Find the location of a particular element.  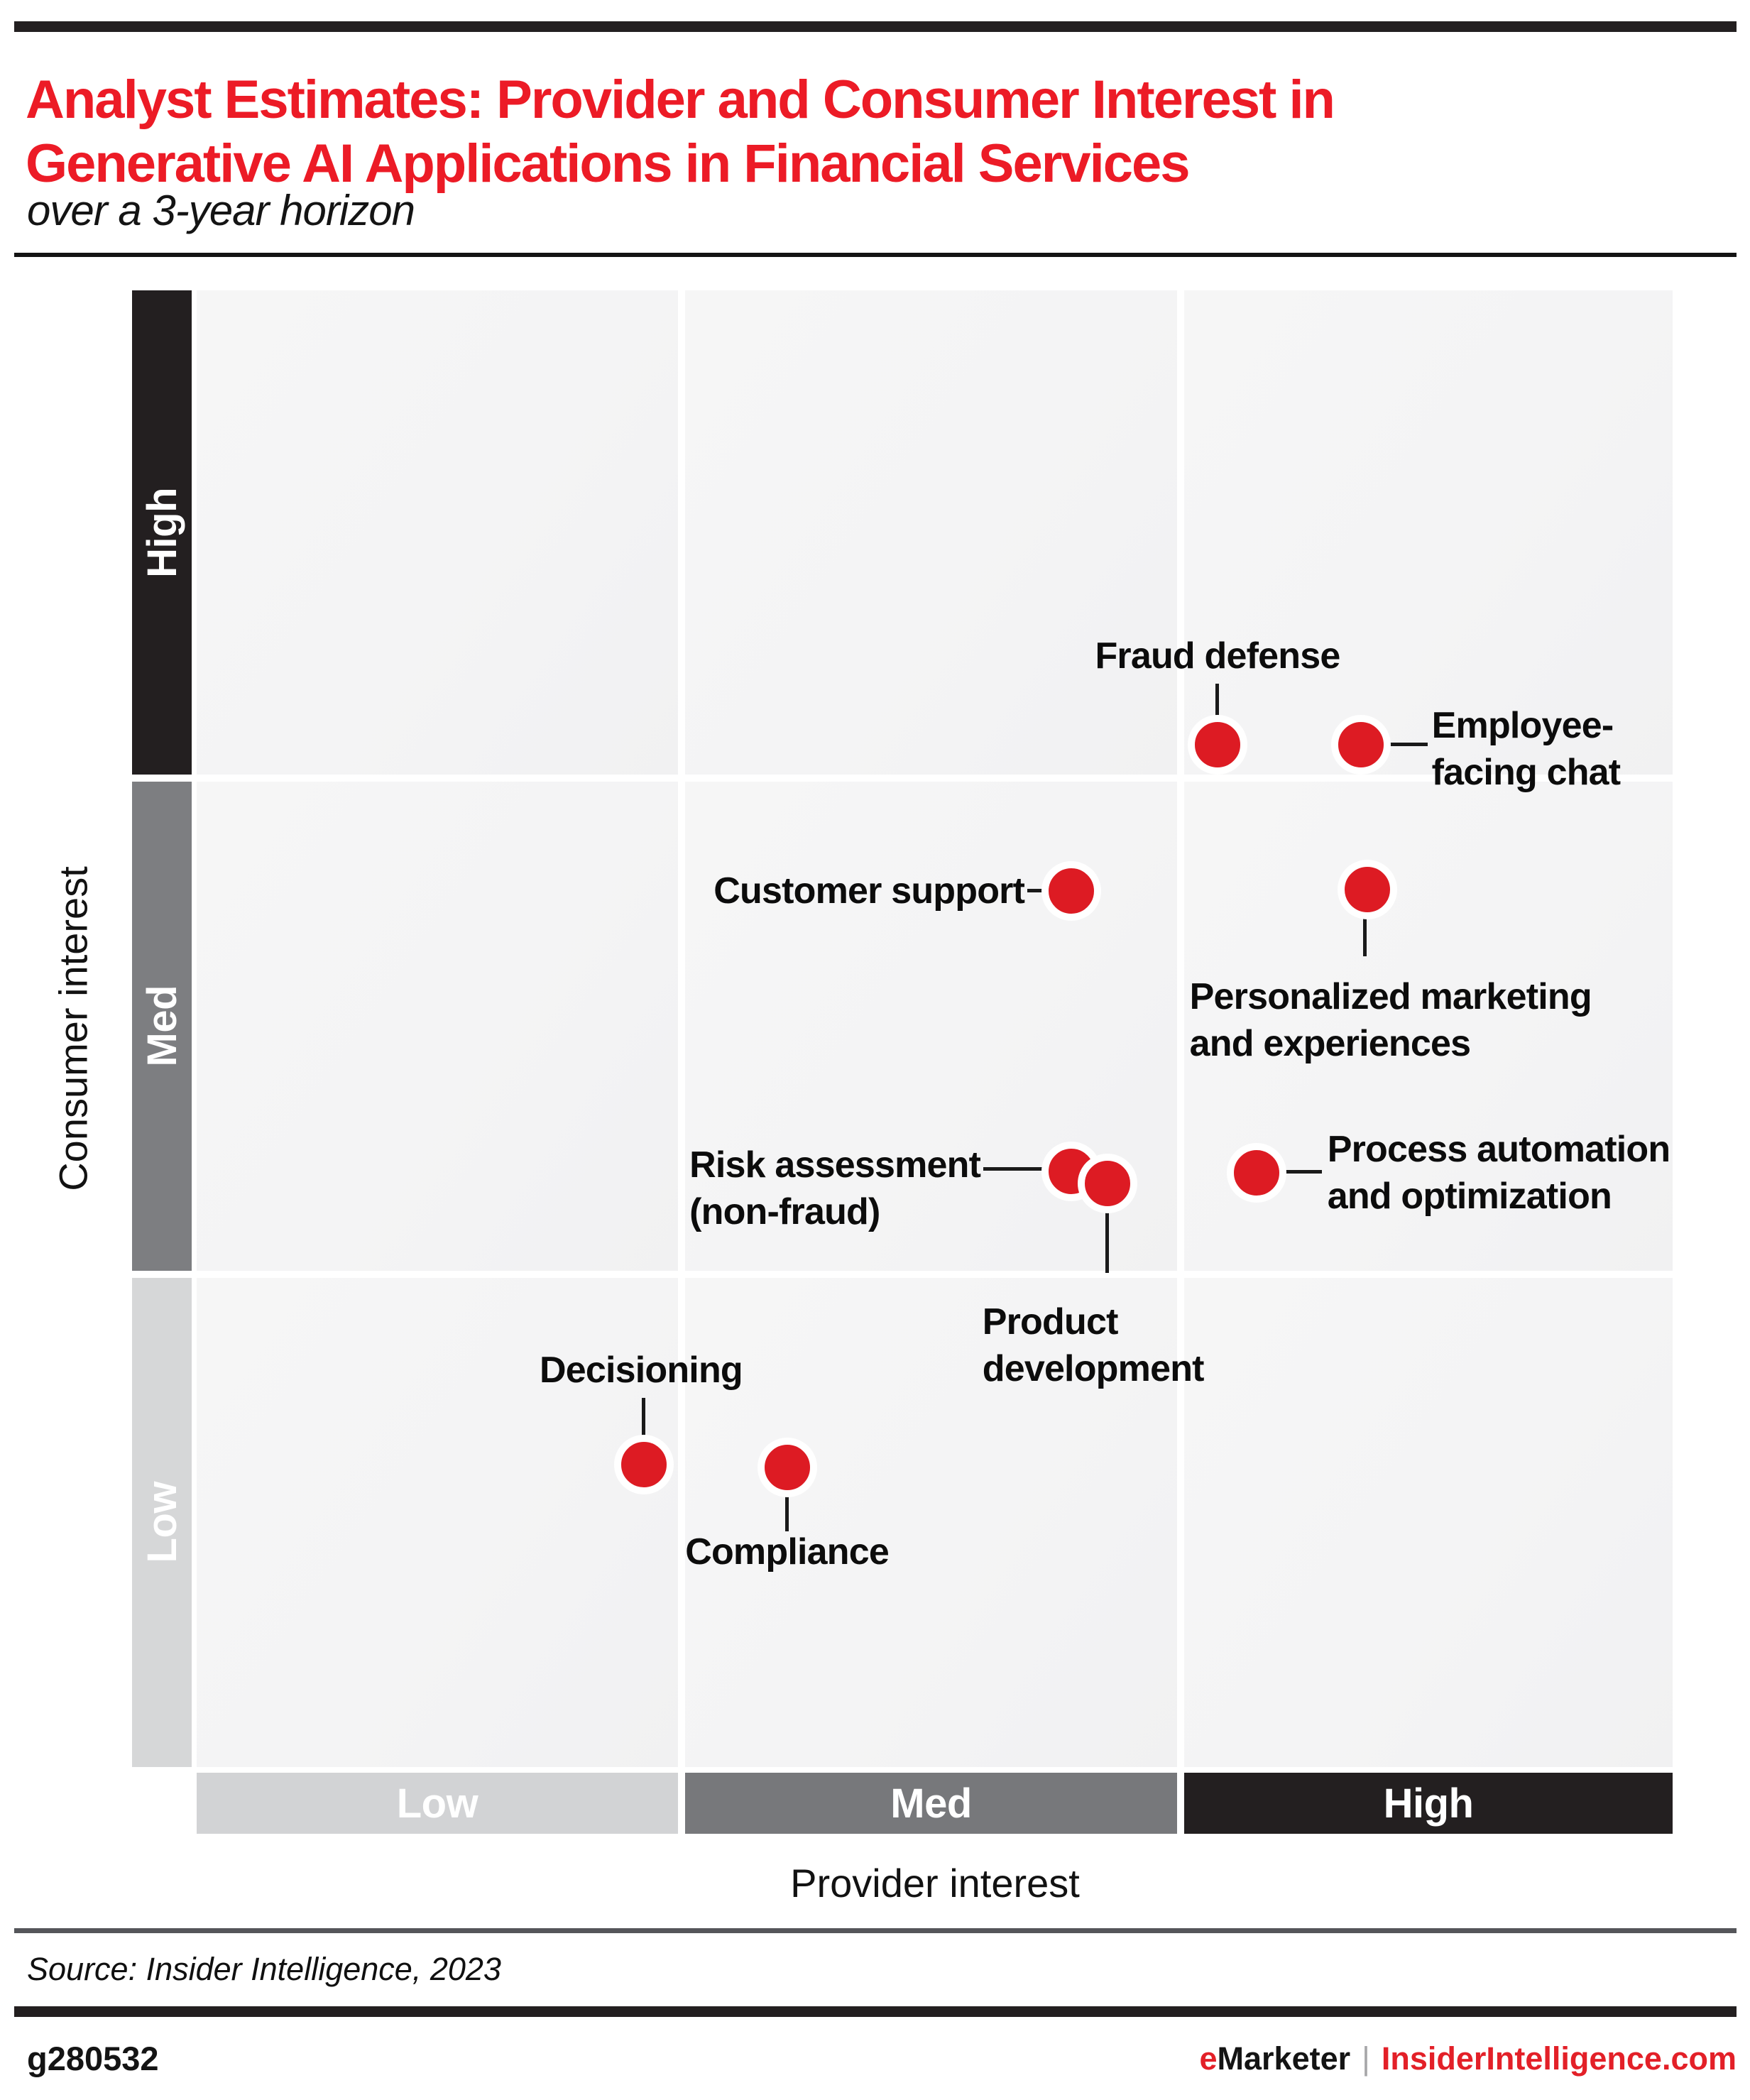

chart-id: g280532 is located at coordinates (93, 2058).